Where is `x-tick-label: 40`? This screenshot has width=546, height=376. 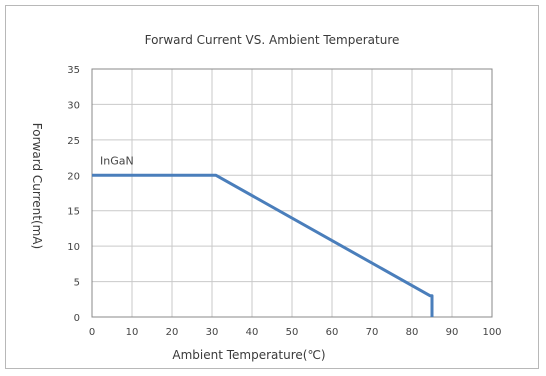
x-tick-label: 40 is located at coordinates (252, 332).